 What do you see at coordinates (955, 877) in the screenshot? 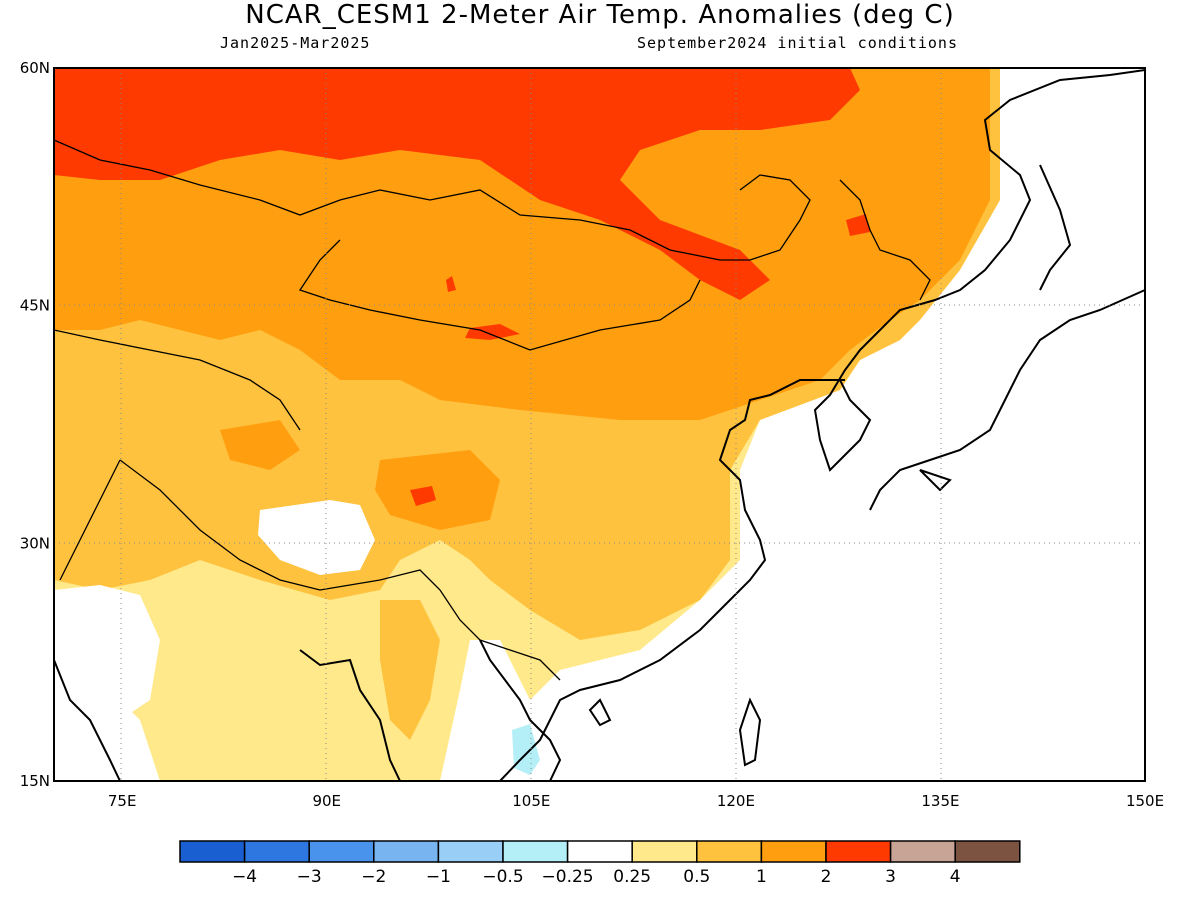
I see `colorbar-label: 4` at bounding box center [955, 877].